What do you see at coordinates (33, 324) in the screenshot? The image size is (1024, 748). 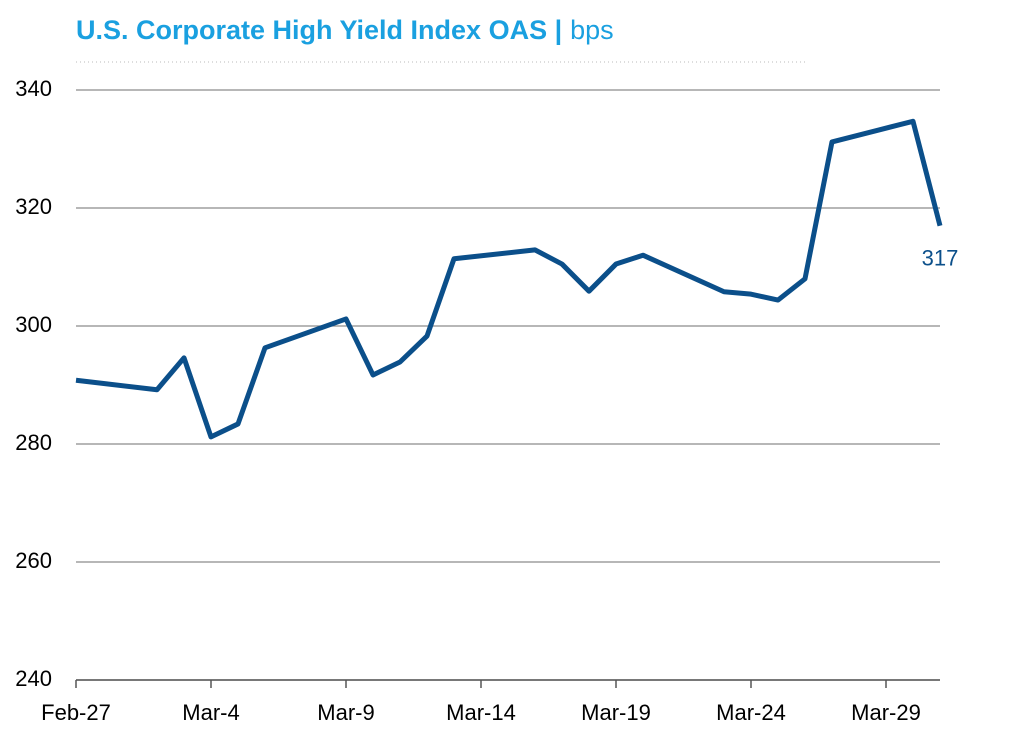 I see `y-tick-label: 300` at bounding box center [33, 324].